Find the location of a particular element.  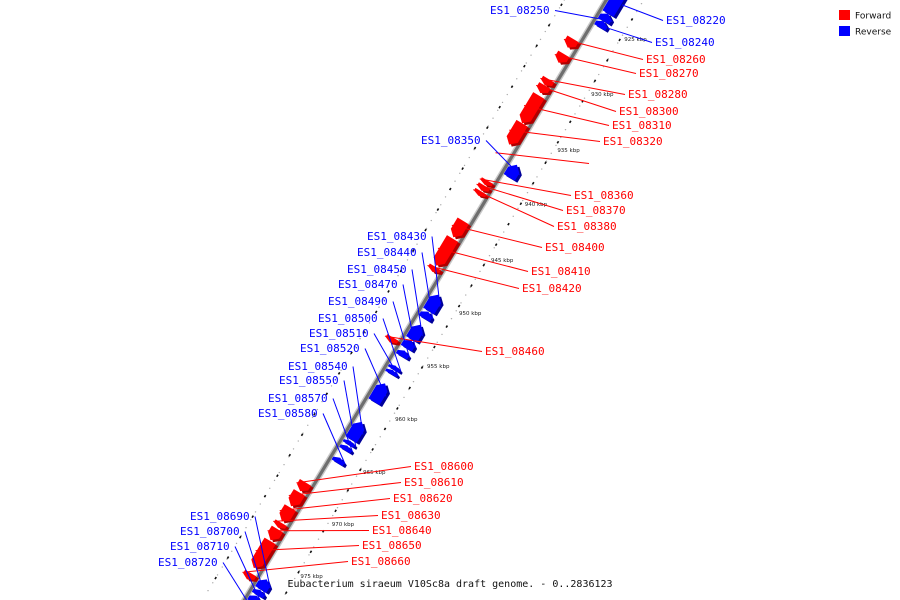

gene-label-ES1_08620: ES1_08620 is located at coordinates (423, 498).